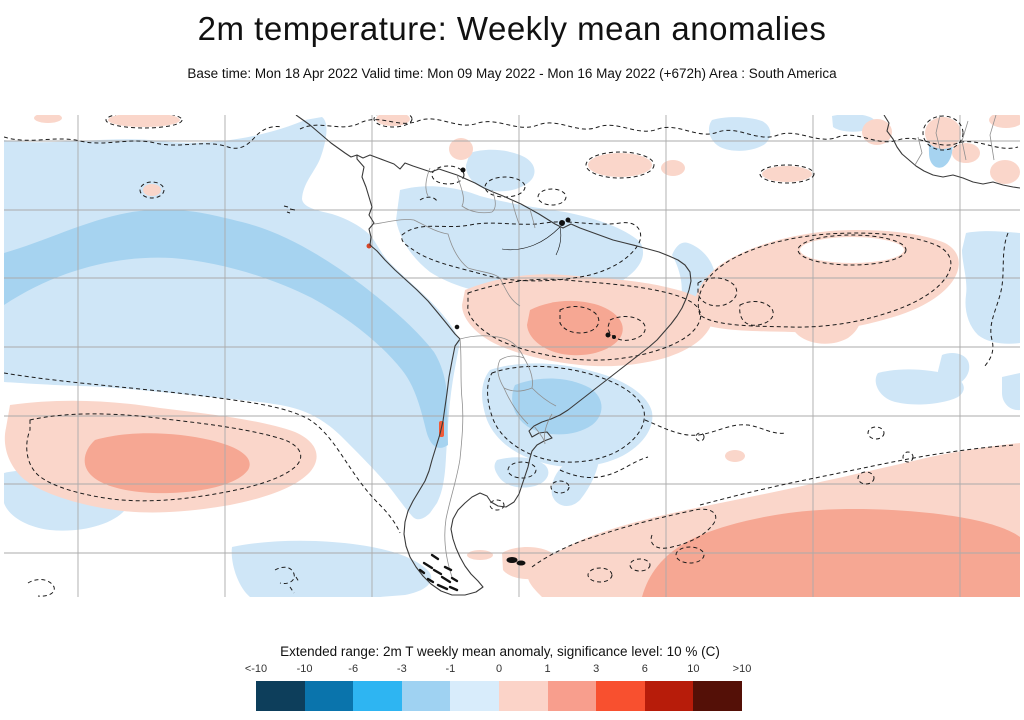 The width and height of the screenshot is (1024, 720). What do you see at coordinates (852, 250) in the screenshot?
I see `atlantic-white-gap` at bounding box center [852, 250].